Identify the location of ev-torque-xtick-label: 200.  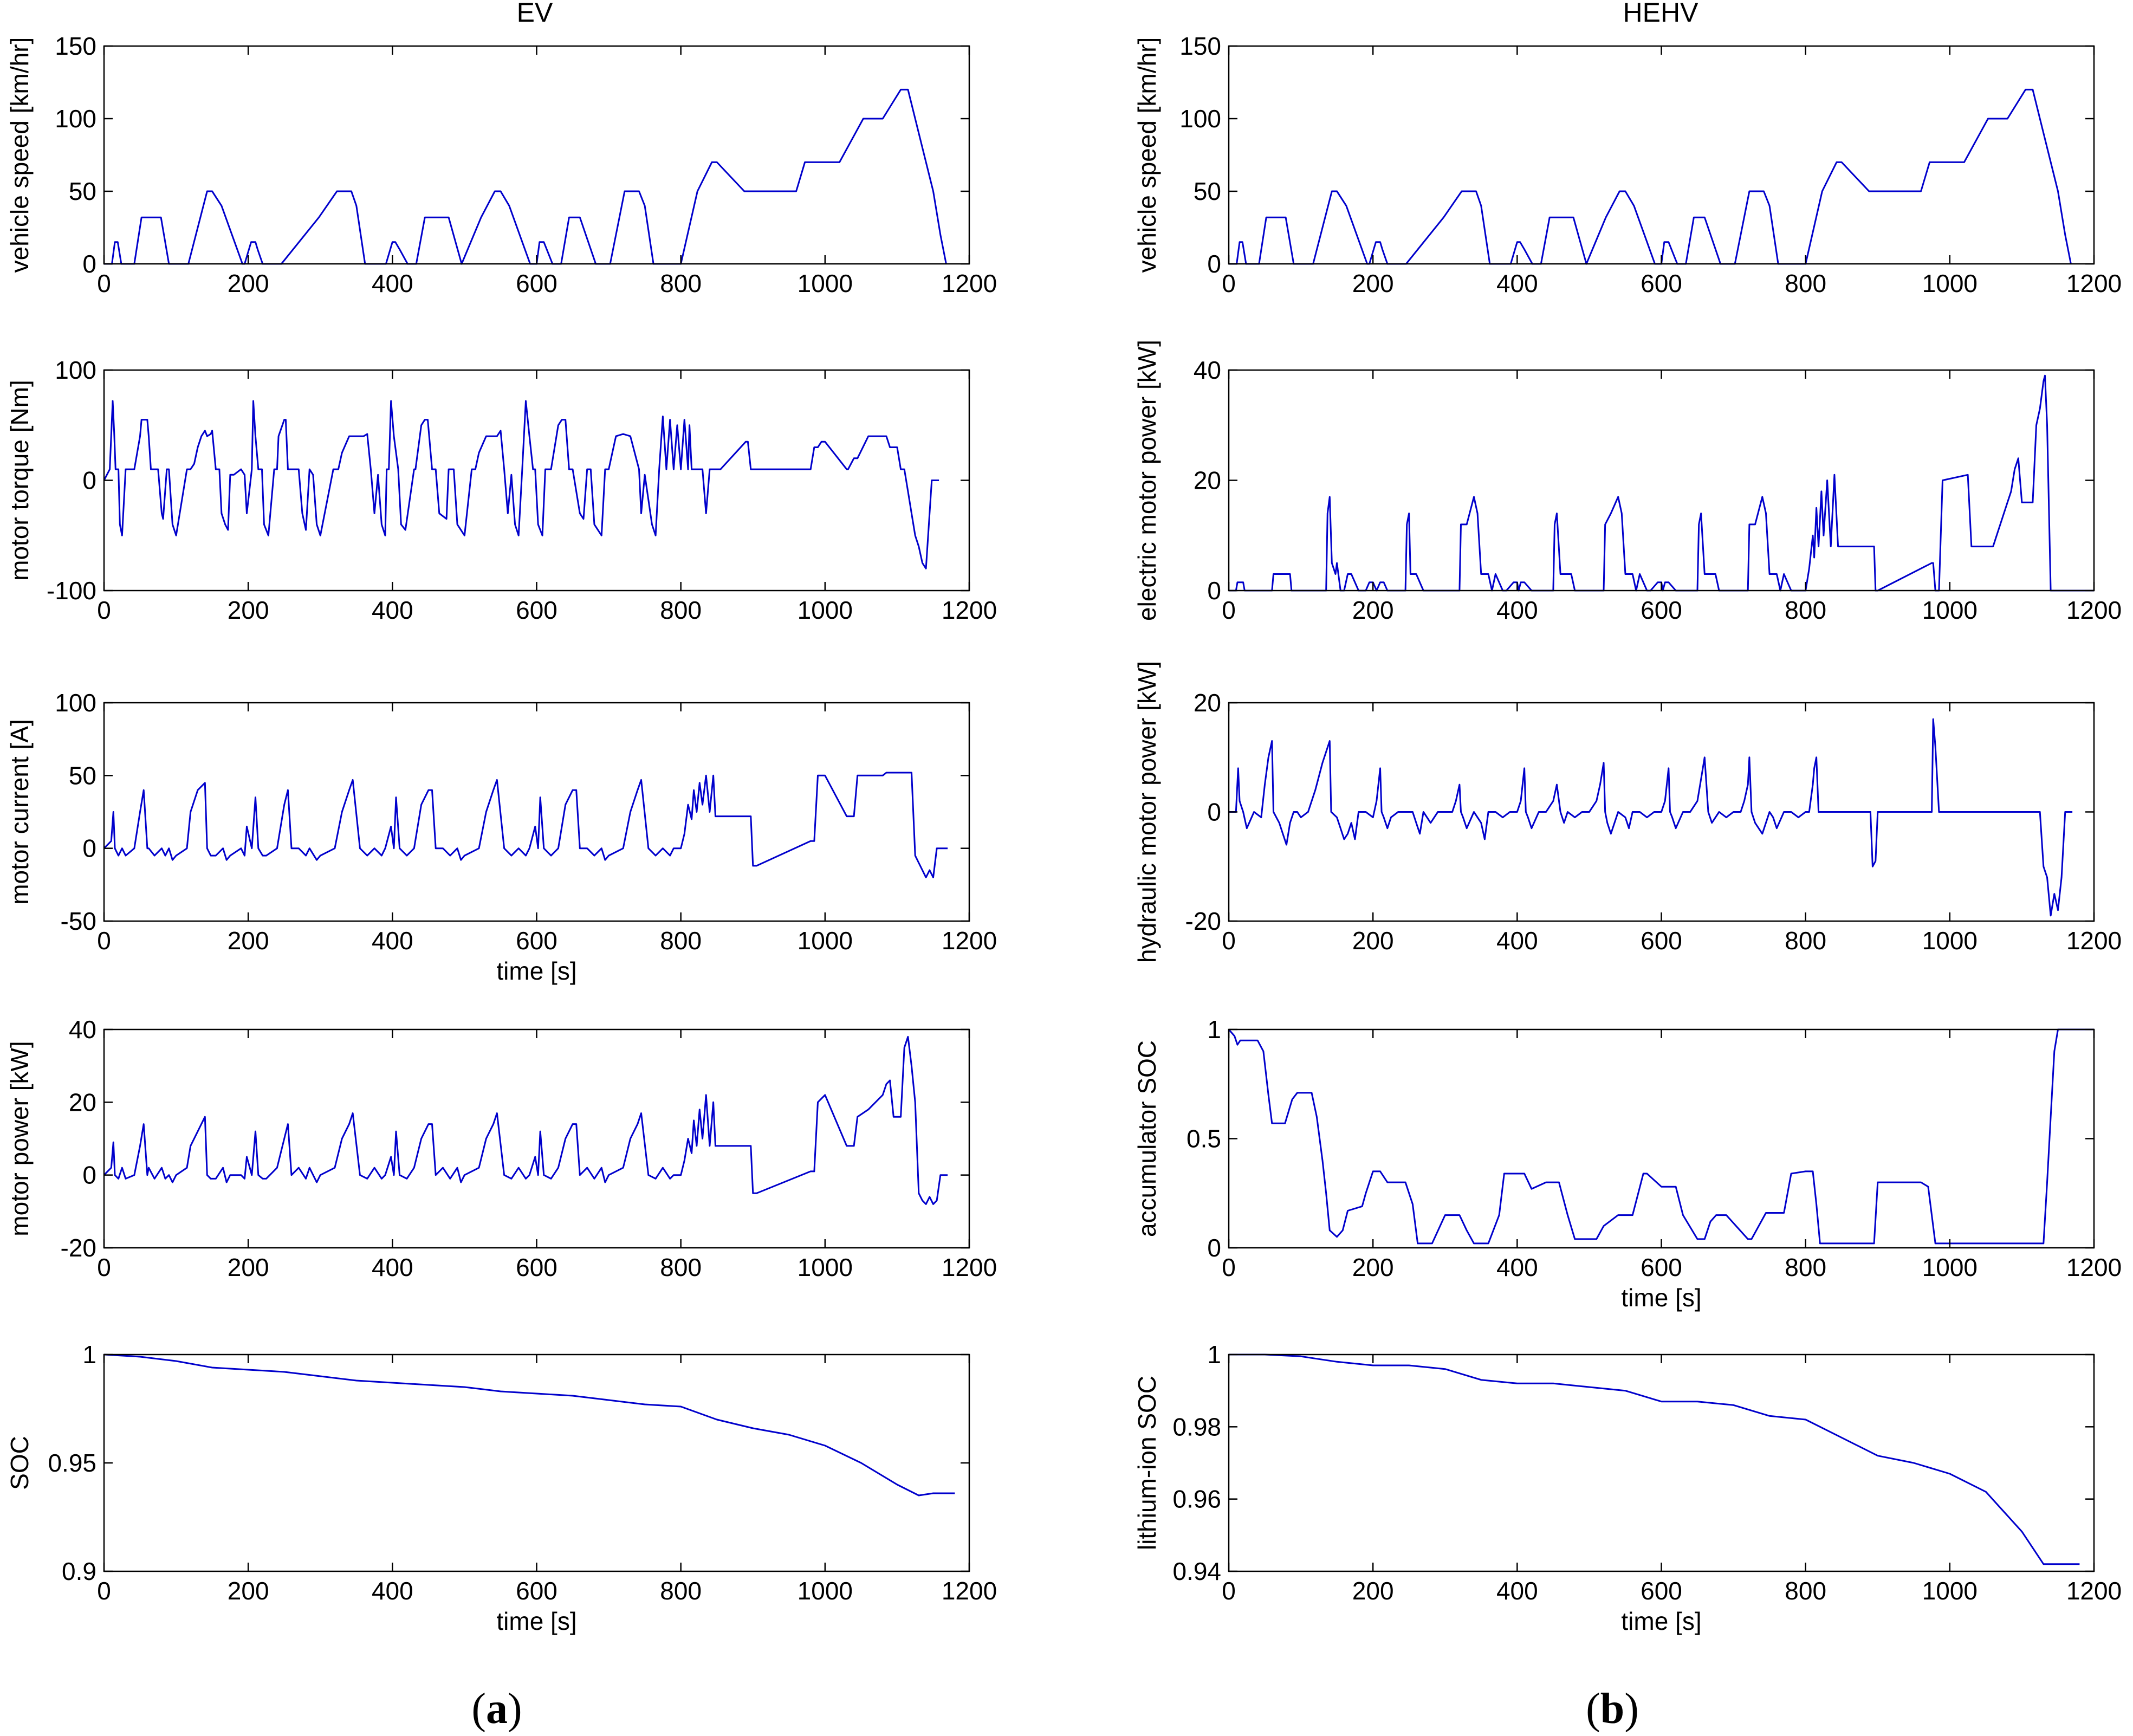
(248, 610).